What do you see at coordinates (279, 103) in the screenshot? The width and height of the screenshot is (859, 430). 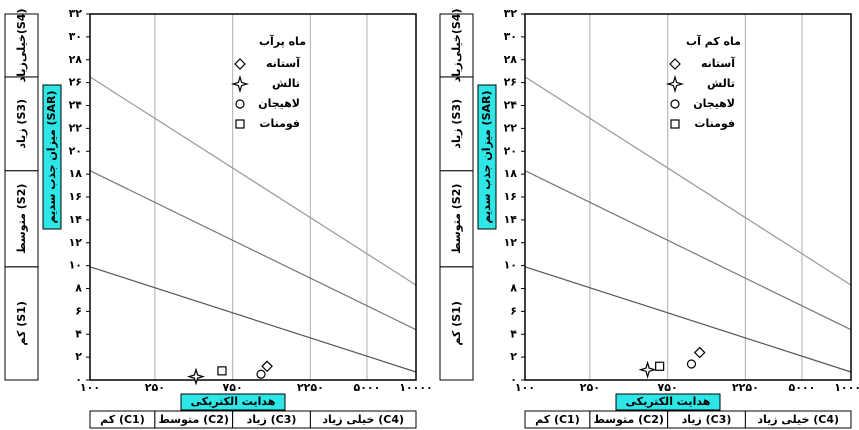 I see `legend-label: لاهیجان` at bounding box center [279, 103].